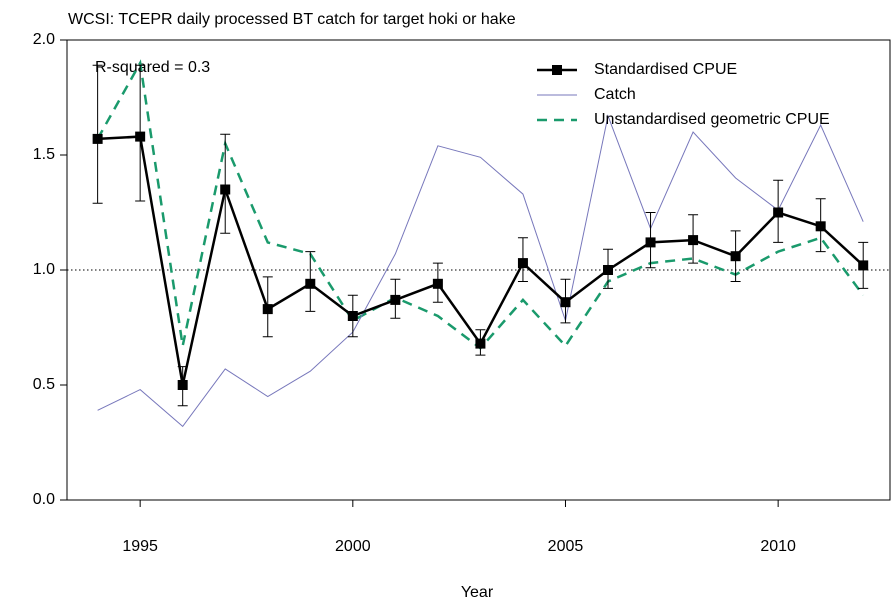  What do you see at coordinates (44, 154) in the screenshot?
I see `y-tick-label: 1.5` at bounding box center [44, 154].